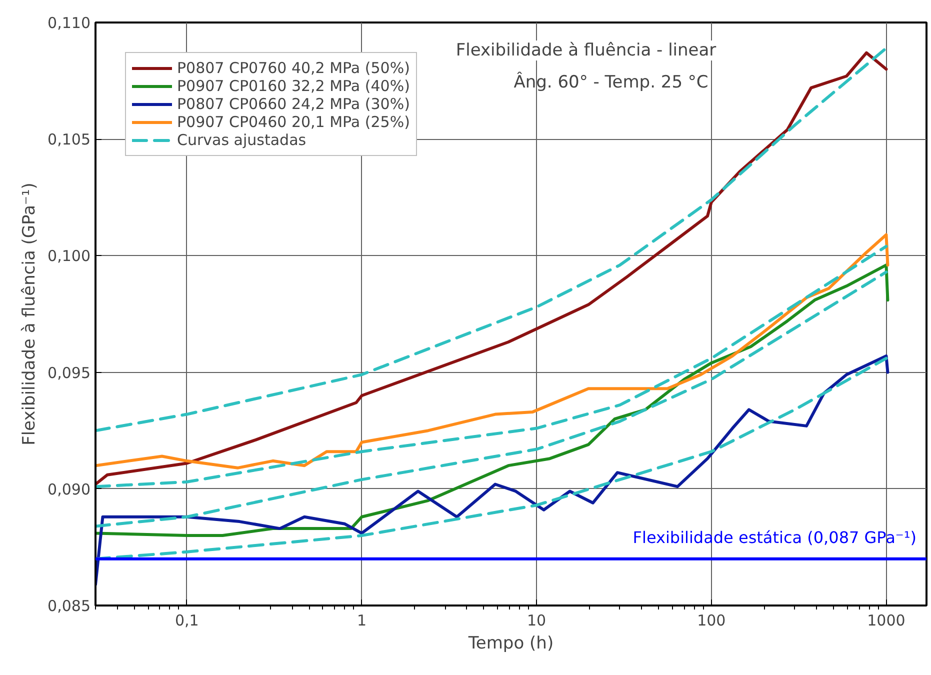 This screenshot has height=675, width=931. I want to click on y-tick-label: 0,110, so click(69, 23).